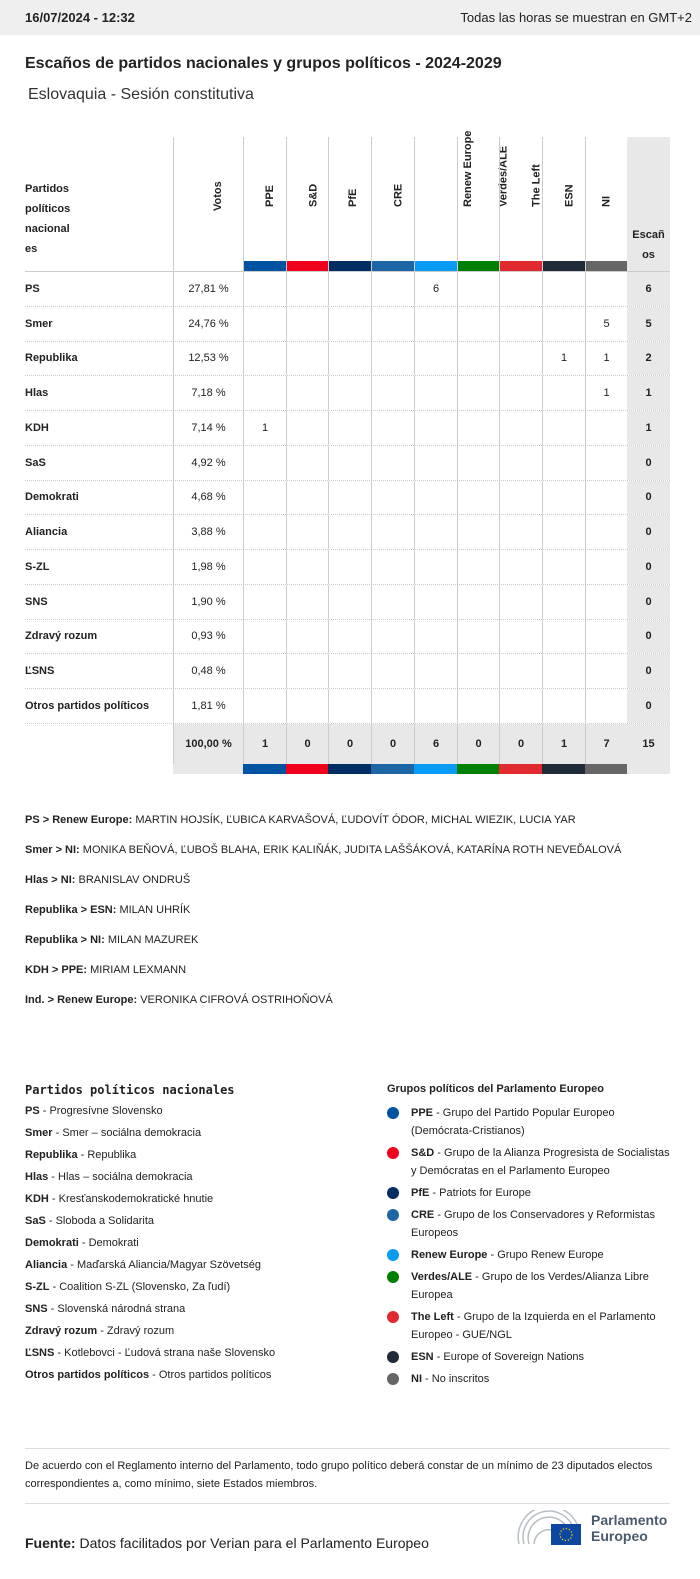 The height and width of the screenshot is (1579, 700). Describe the element at coordinates (347, 463) in the screenshot. I see `table-row: SaS 4,92 % 0` at that location.